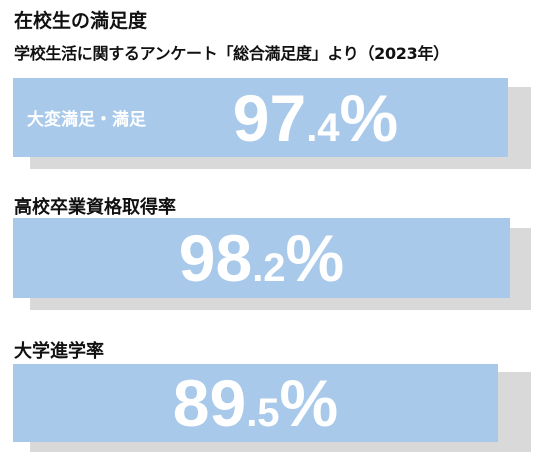 The height and width of the screenshot is (472, 549). Describe the element at coordinates (95, 207) in the screenshot. I see `stat-heading: 高校卒業資格取得率` at that location.